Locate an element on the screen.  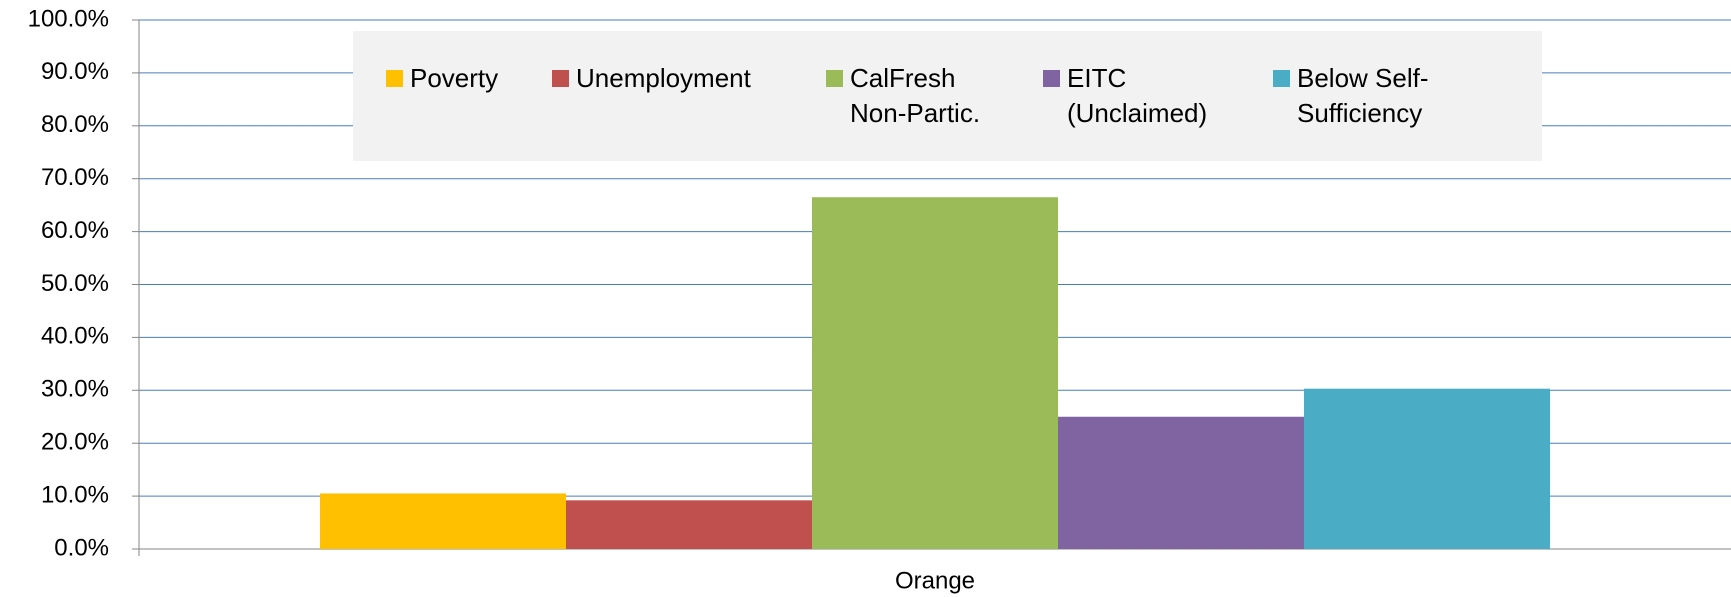
legend-item: CalFresh Non-Partic. is located at coordinates (916, 96).